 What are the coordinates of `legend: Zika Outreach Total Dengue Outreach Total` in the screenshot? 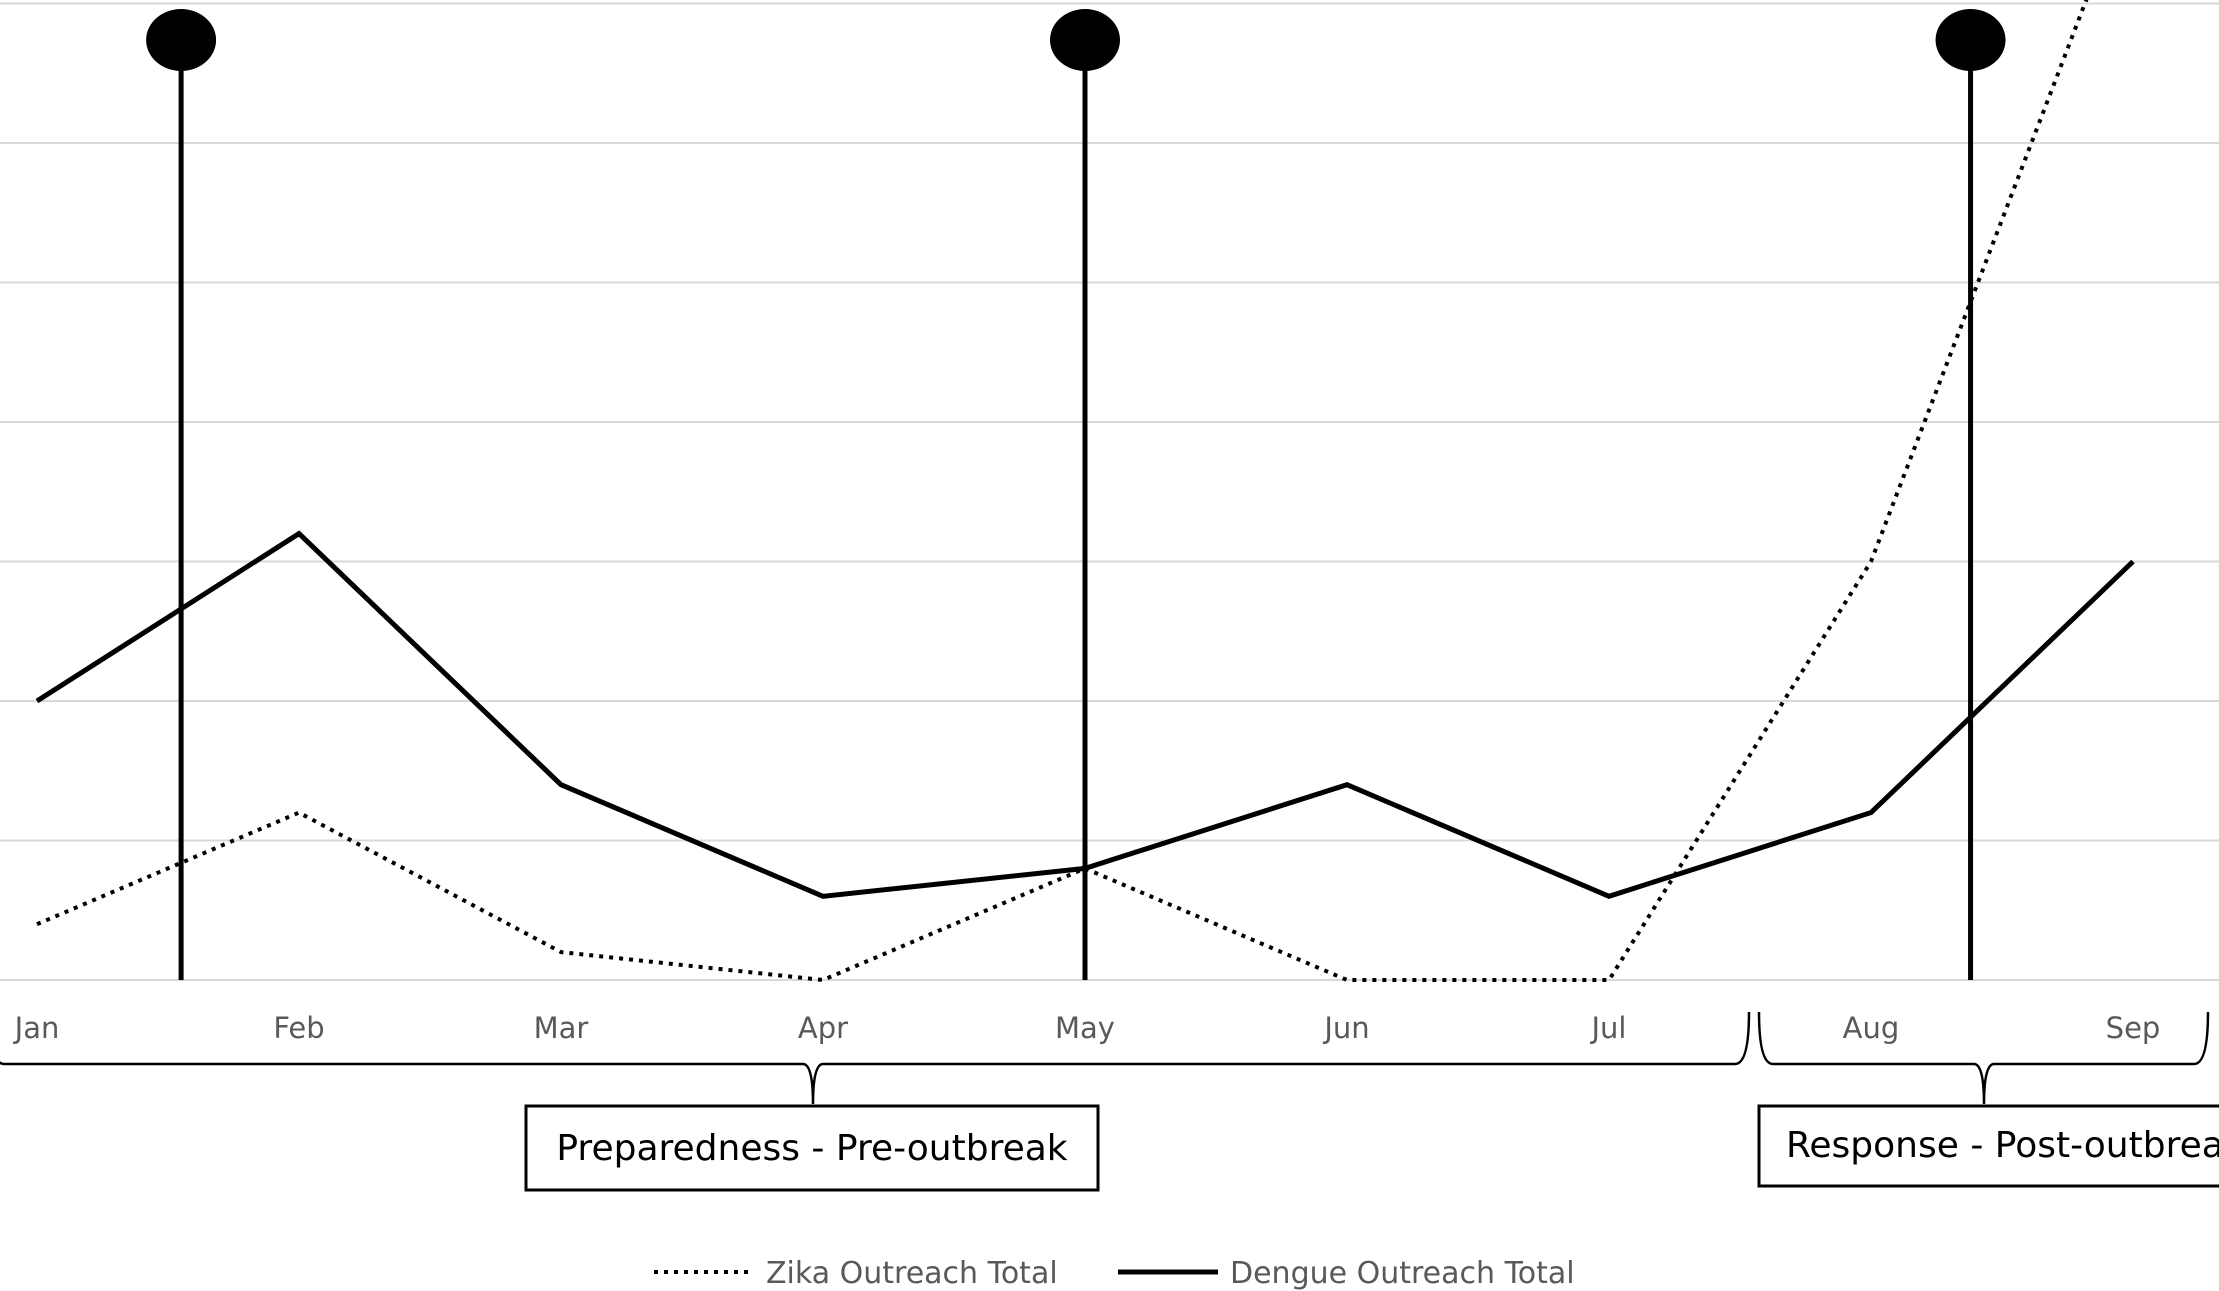 It's located at (1114, 1273).